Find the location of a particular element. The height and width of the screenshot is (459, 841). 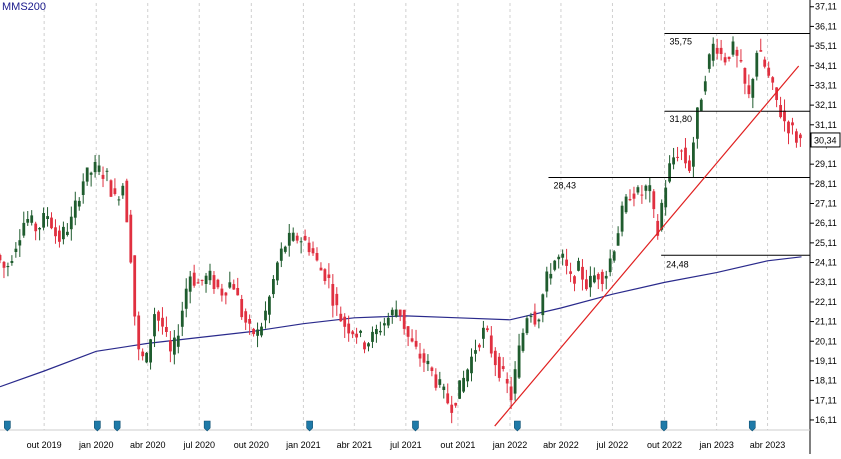

y-tick-label: 27,11 is located at coordinates (826, 204).